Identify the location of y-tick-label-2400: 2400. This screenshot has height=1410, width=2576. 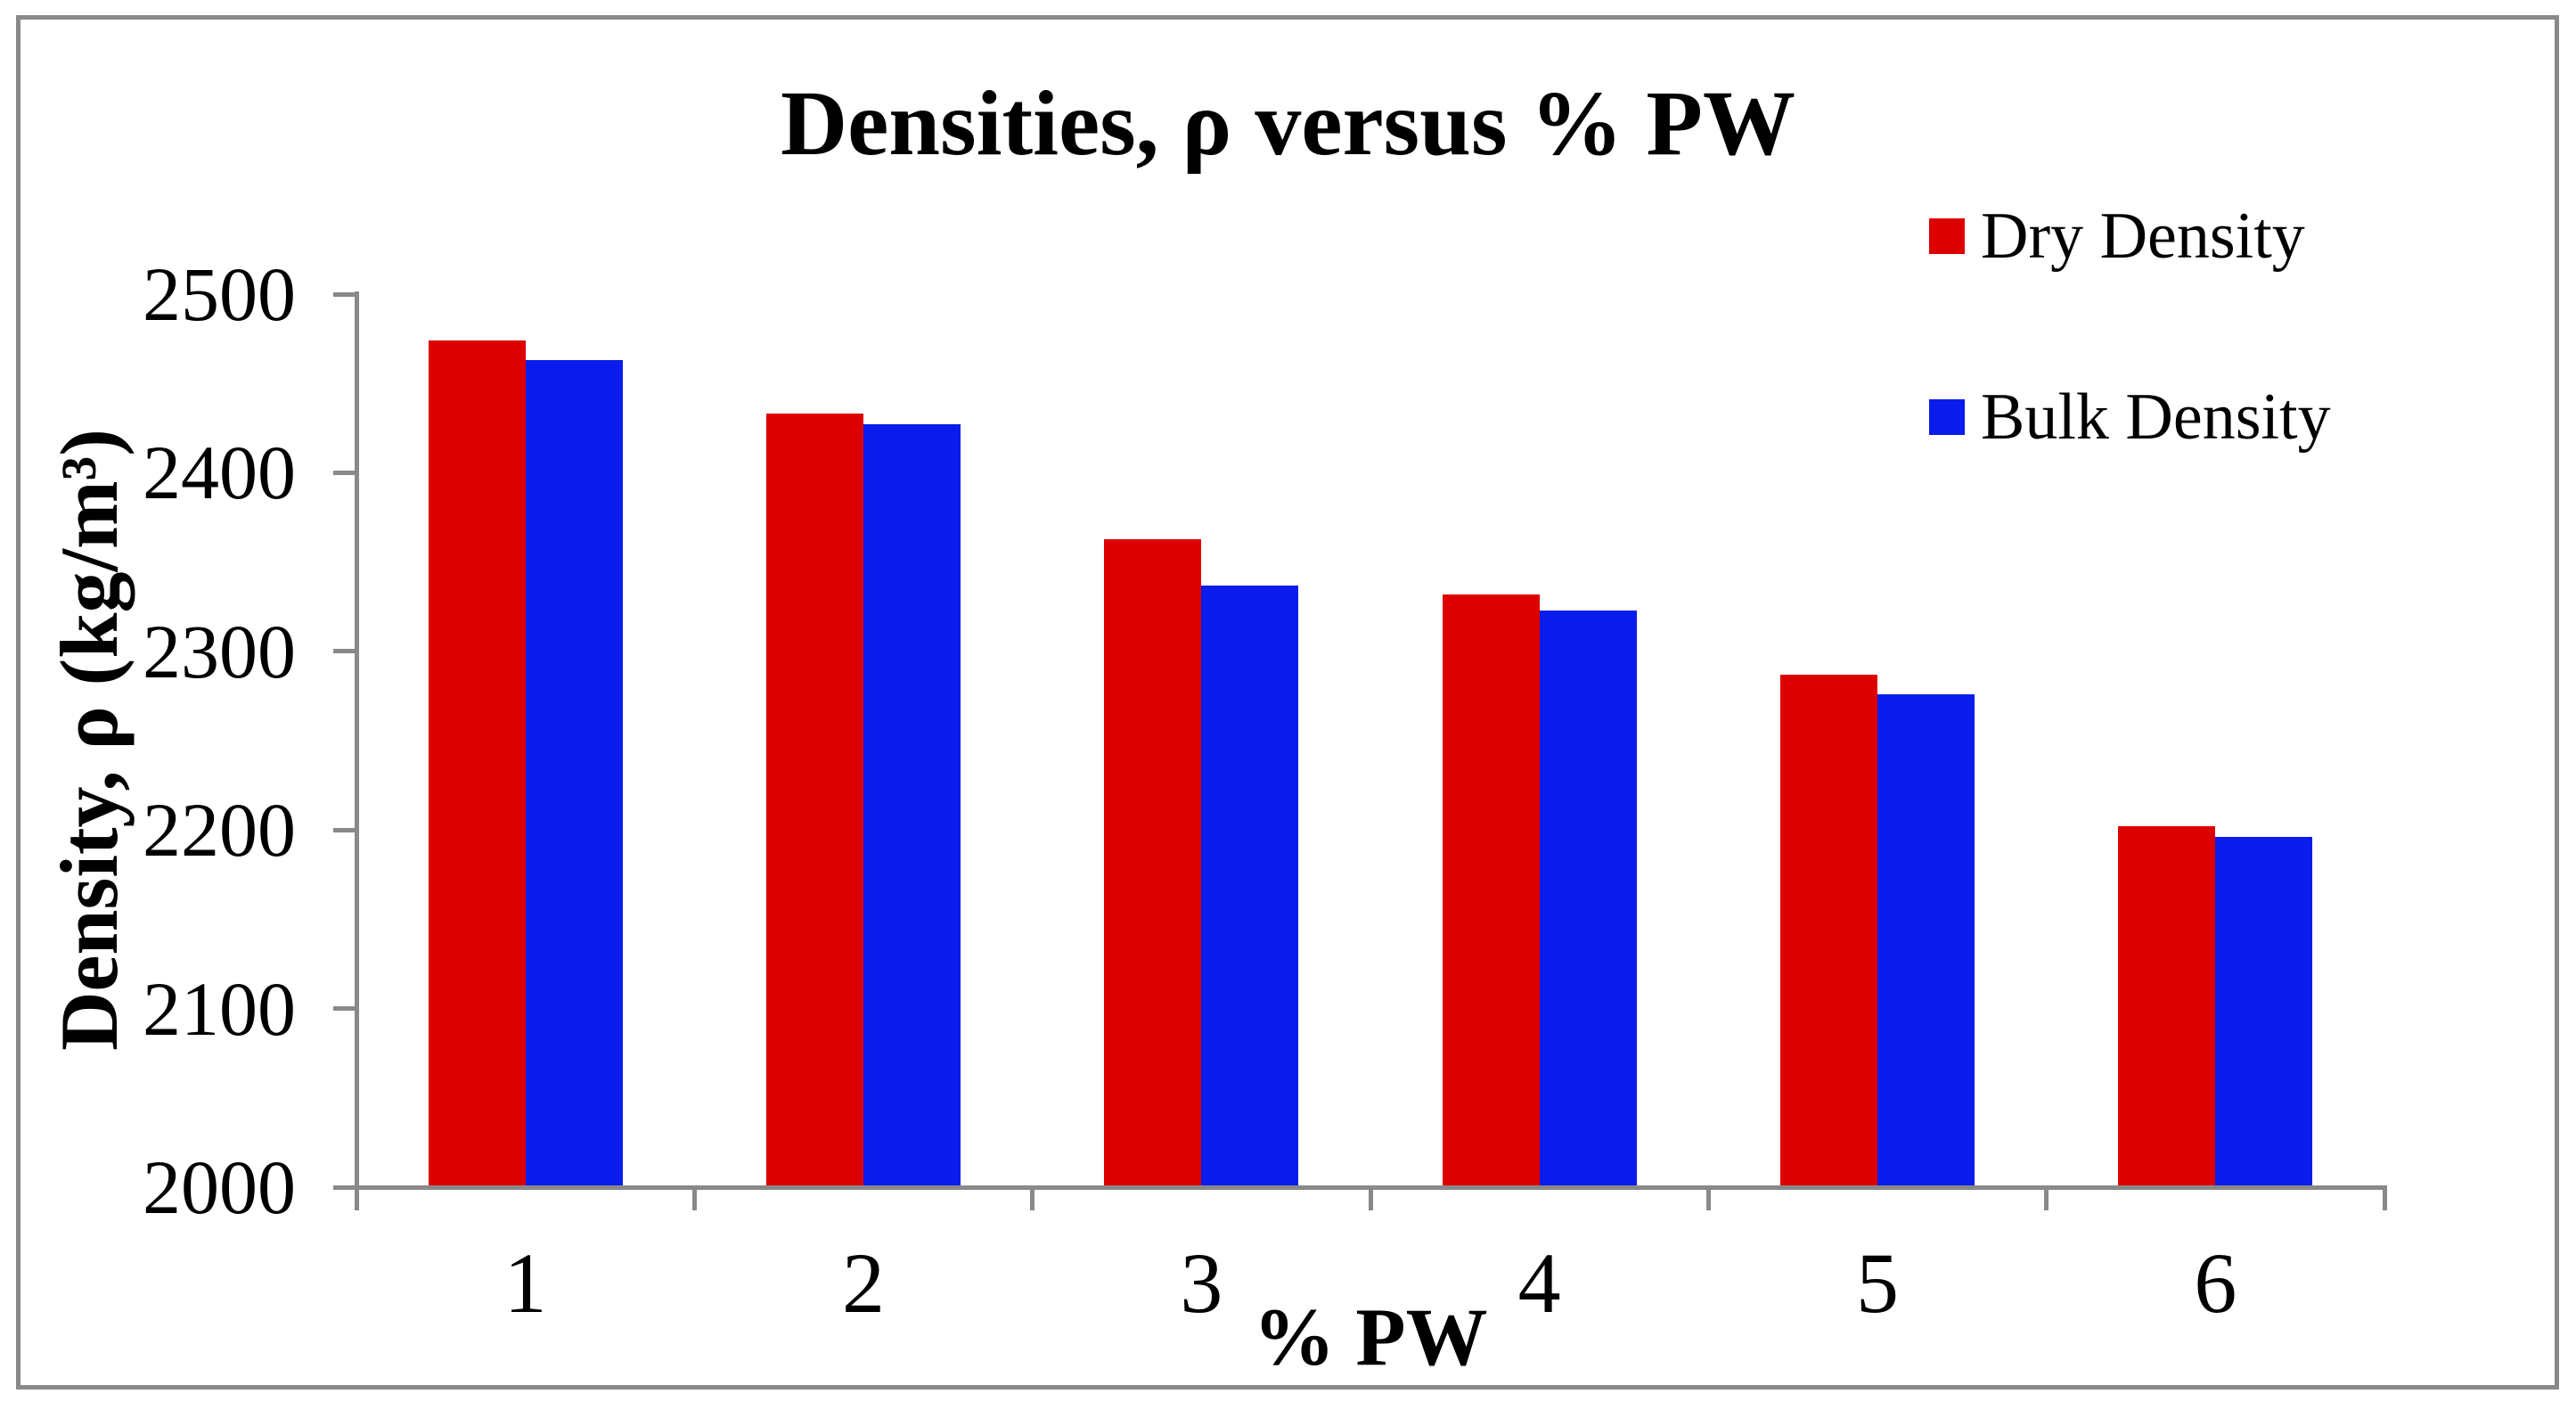
(219, 473).